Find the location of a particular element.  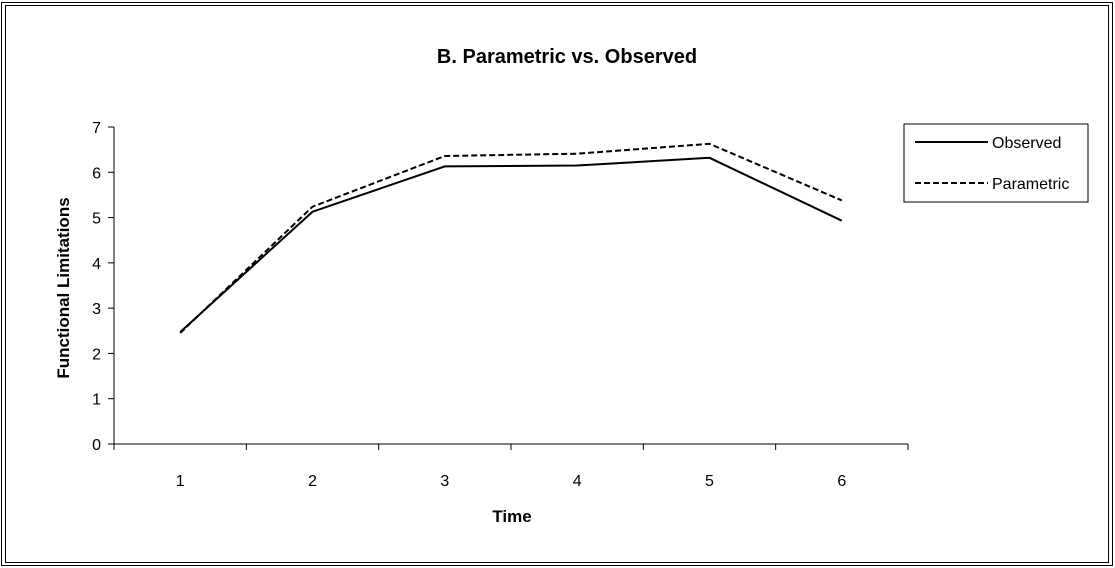

y-tick-label: 7 is located at coordinates (96, 128).